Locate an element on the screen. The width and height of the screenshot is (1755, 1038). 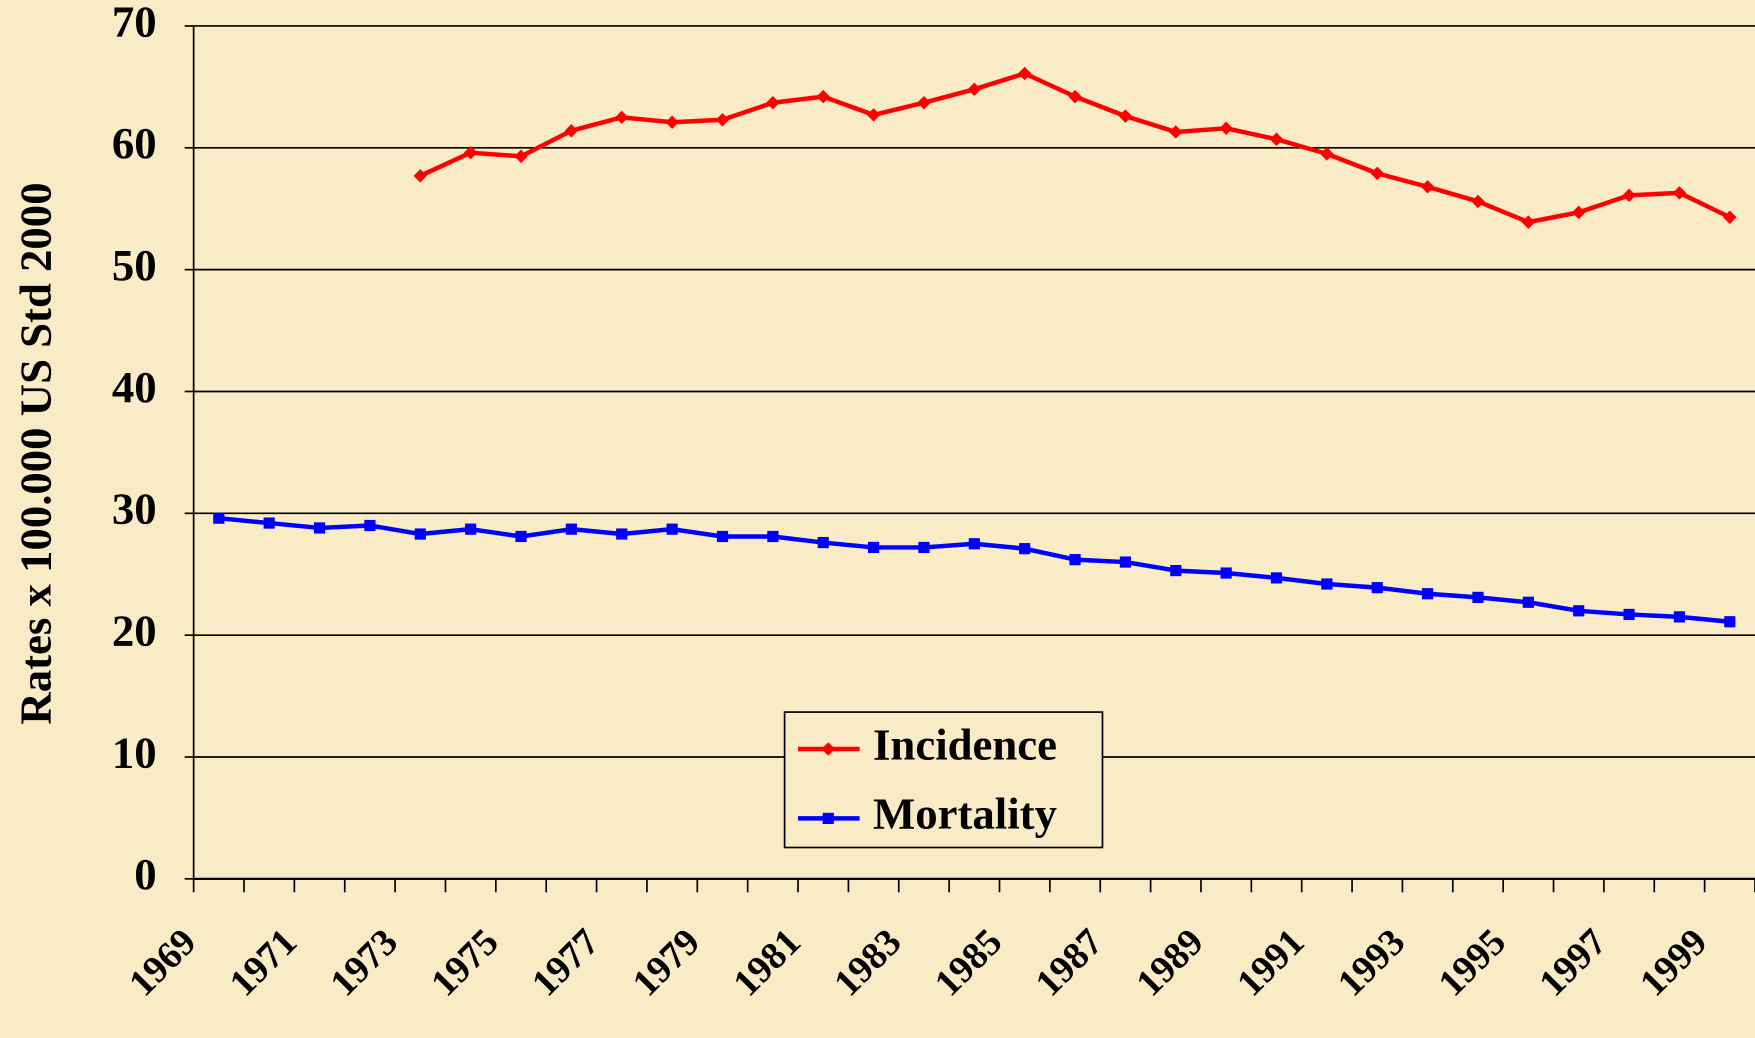
y-tick-label: 70 is located at coordinates (134, 23).